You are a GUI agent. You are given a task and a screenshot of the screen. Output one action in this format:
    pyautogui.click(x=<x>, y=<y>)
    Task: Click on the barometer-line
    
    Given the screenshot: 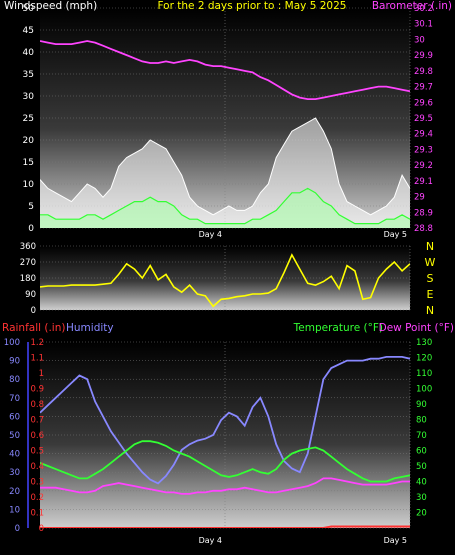 What is the action you would take?
    pyautogui.click(x=225, y=70)
    